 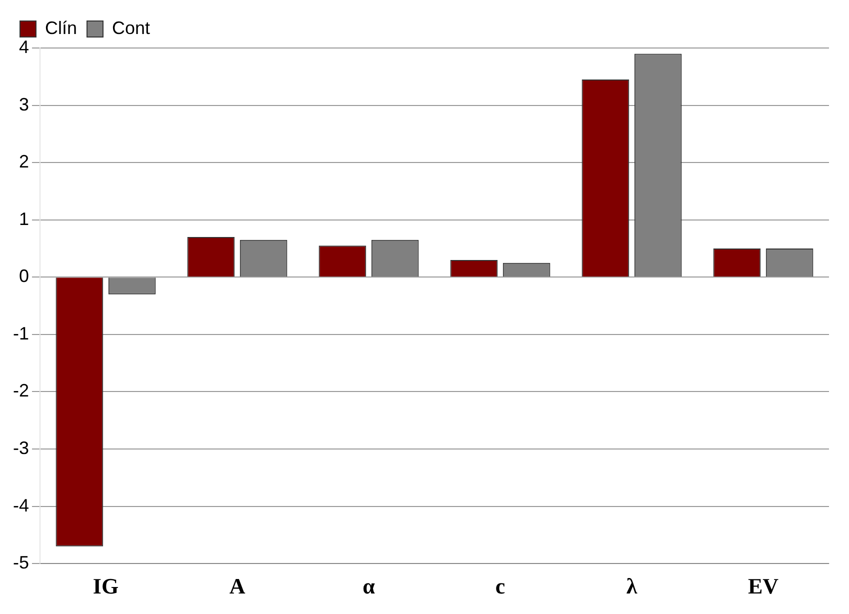 I want to click on y-tick-label: 0, so click(x=24, y=276).